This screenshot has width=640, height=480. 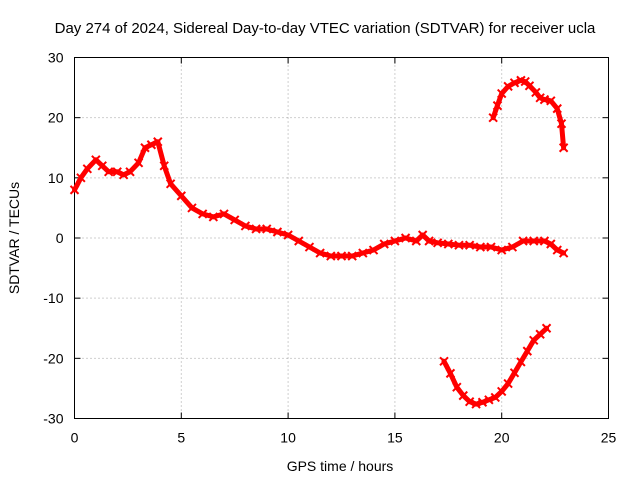 What do you see at coordinates (528, 114) in the screenshot?
I see `series-upper-arc` at bounding box center [528, 114].